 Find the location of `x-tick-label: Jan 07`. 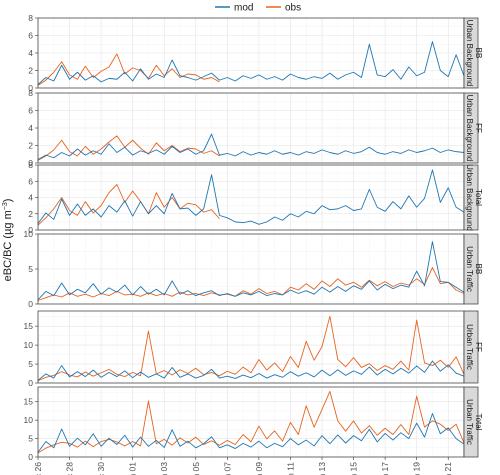

x-tick-label: Jan 07 is located at coordinates (227, 468).